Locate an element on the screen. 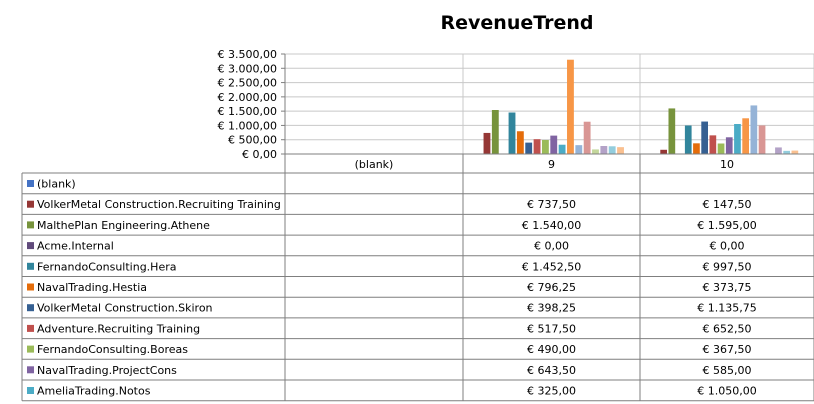 This screenshot has height=404, width=814. y-tick-label: € 3.500,00 is located at coordinates (247, 54).